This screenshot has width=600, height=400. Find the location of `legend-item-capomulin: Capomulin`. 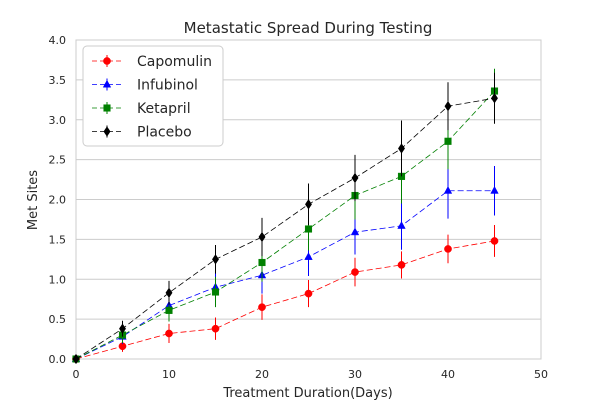

legend-item-capomulin: Capomulin is located at coordinates (152, 62).